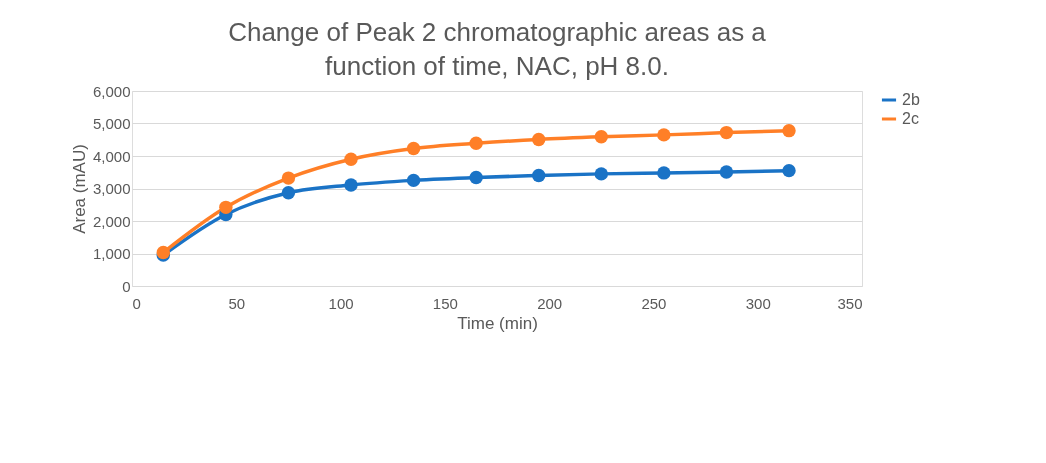 This screenshot has height=463, width=1046. What do you see at coordinates (111, 123) in the screenshot?
I see `y-tick-label: 5,000` at bounding box center [111, 123].